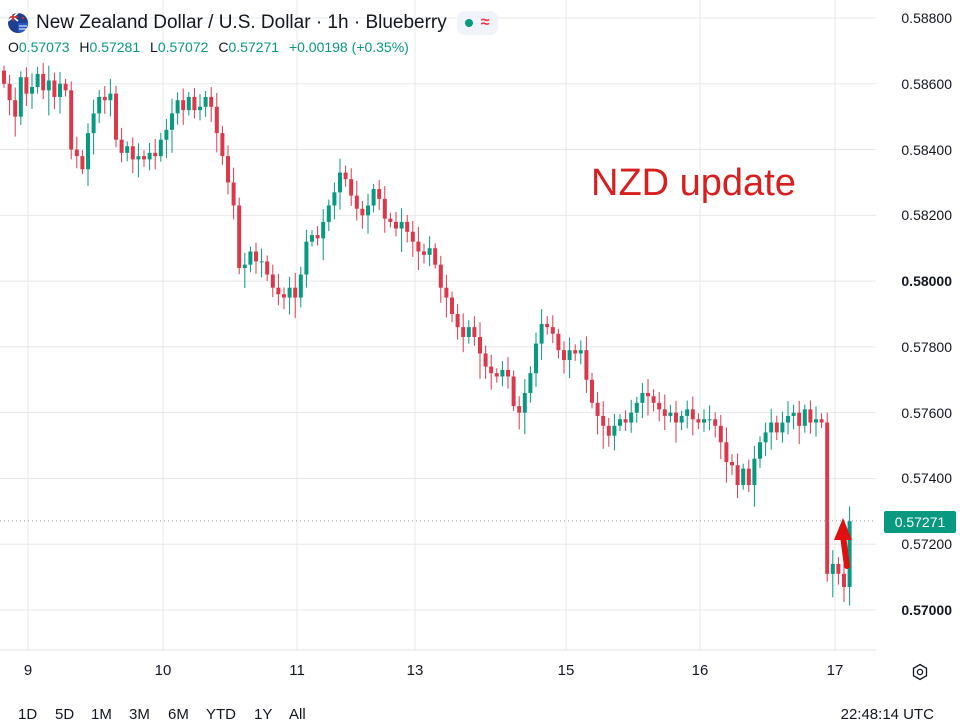  Describe the element at coordinates (221, 714) in the screenshot. I see `range-ytd: YTD` at that location.